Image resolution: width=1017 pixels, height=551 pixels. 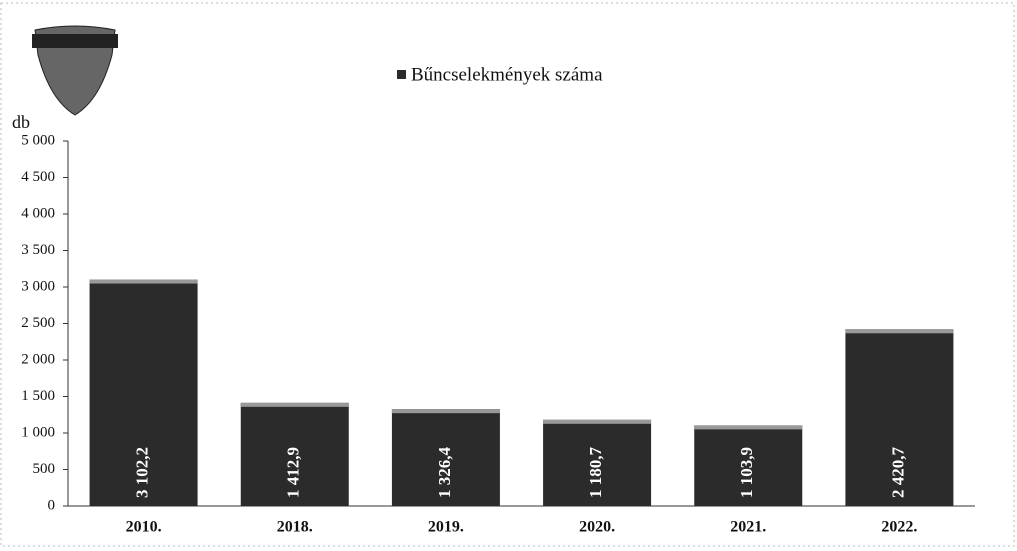 I want to click on x-tick-label: 2022., so click(x=899, y=527).